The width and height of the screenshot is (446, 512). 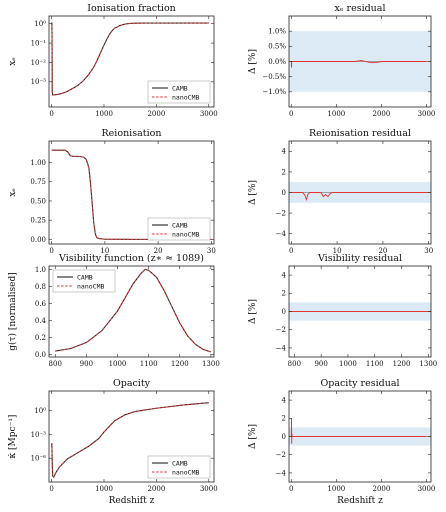 I want to click on y-tick-label: 10⁰, so click(x=40, y=411).